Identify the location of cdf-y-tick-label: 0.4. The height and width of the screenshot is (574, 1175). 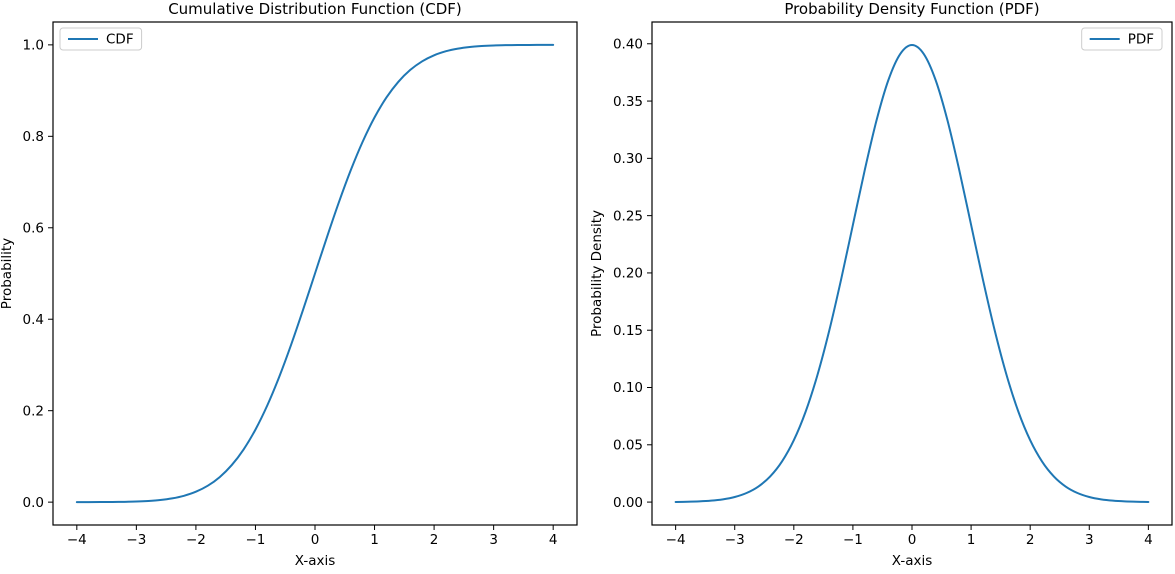
(33, 320).